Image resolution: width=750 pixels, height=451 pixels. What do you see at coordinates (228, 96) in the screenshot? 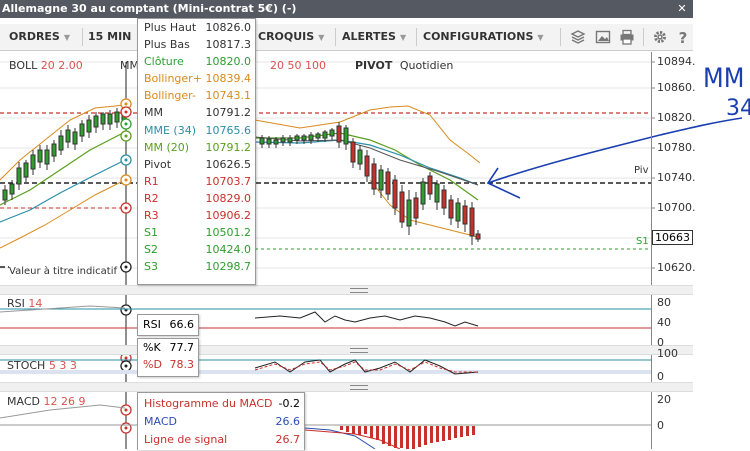
I see `tooltip-value: 10743.1` at bounding box center [228, 96].